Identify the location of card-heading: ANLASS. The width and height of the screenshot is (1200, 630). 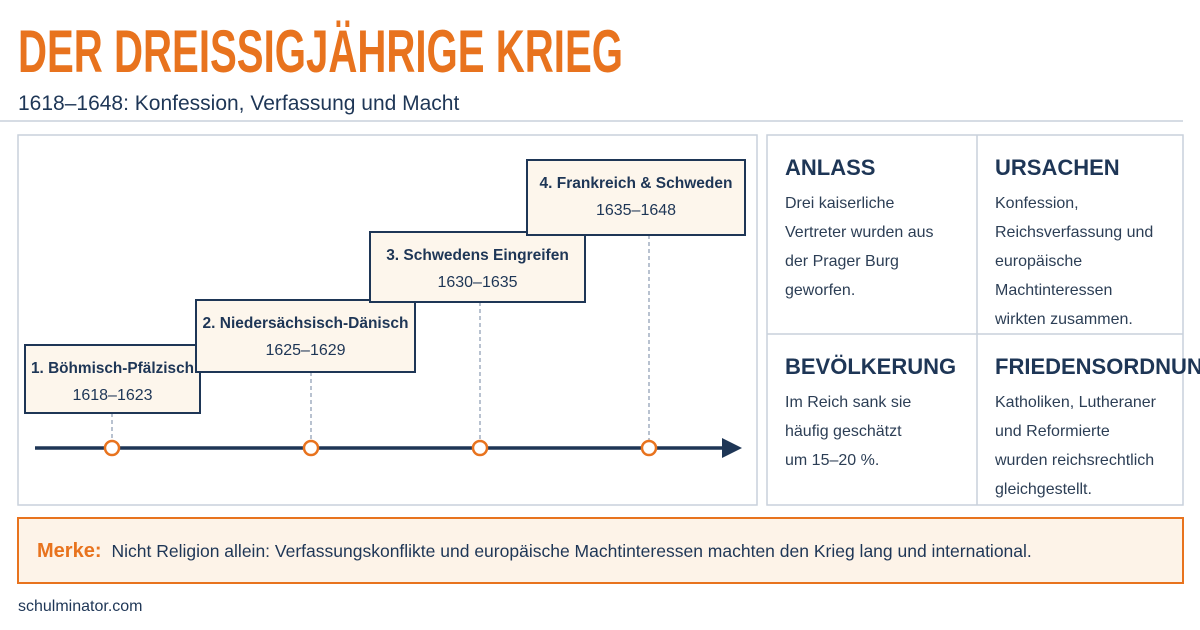
(830, 167).